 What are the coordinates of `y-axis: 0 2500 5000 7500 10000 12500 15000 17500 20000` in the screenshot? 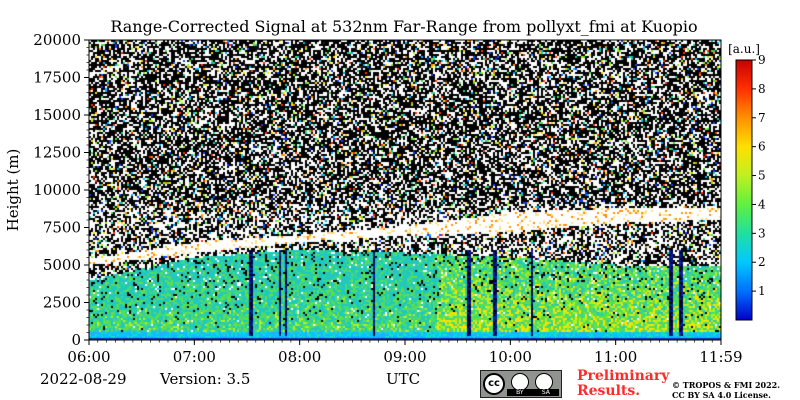 It's located at (61, 190).